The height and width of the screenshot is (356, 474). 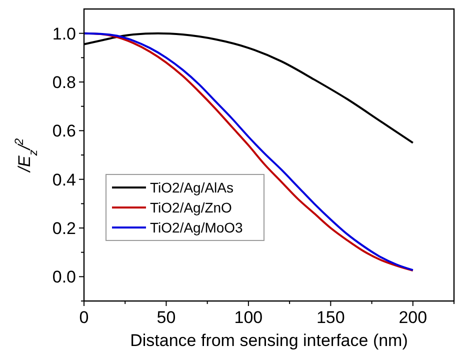 What do you see at coordinates (64, 131) in the screenshot?
I see `y-tick-label: 0.6` at bounding box center [64, 131].